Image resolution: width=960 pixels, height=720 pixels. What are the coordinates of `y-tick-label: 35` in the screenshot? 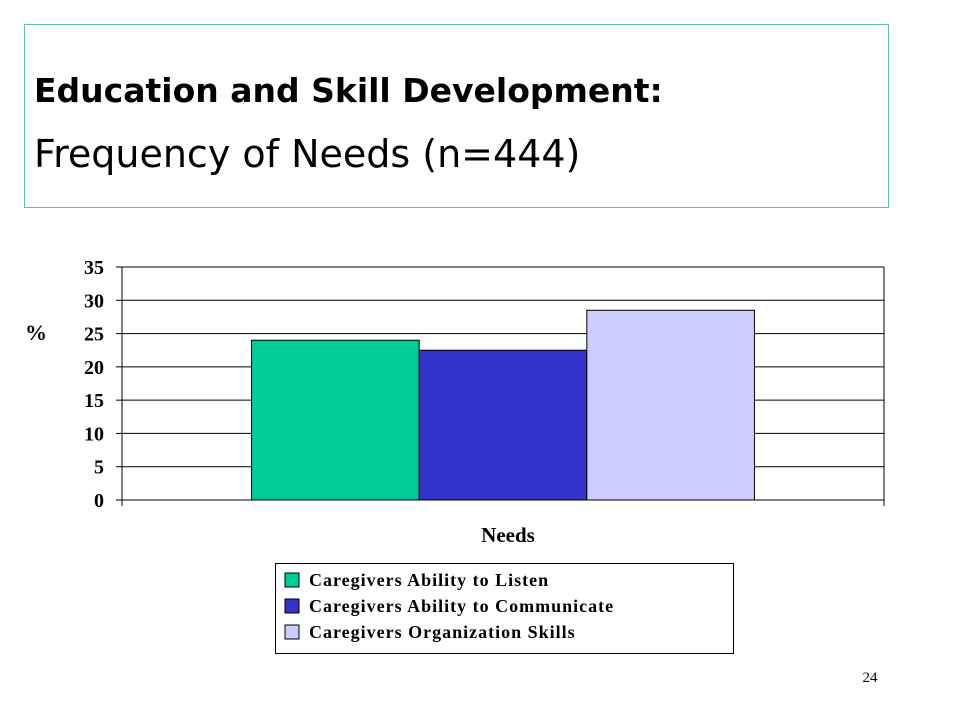 It's located at (94, 268).